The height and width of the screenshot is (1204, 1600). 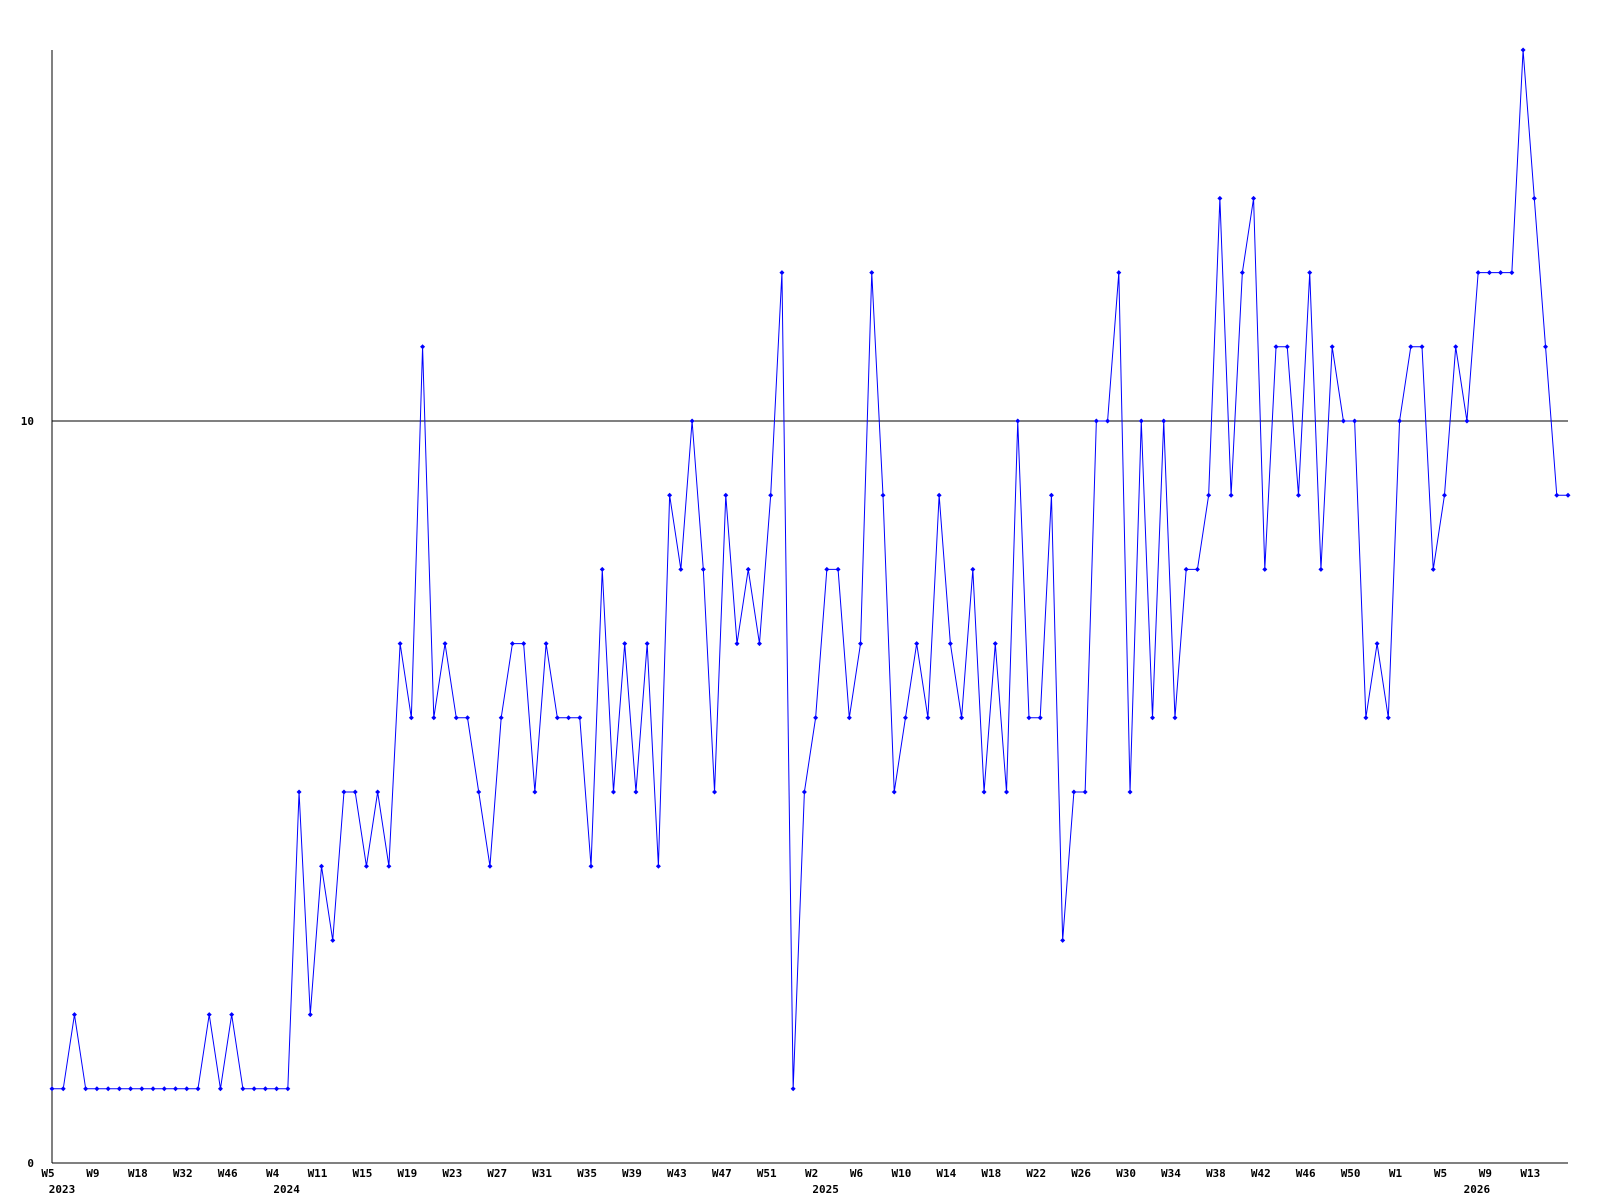 I want to click on x-year-label: 2024, so click(x=286, y=1189).